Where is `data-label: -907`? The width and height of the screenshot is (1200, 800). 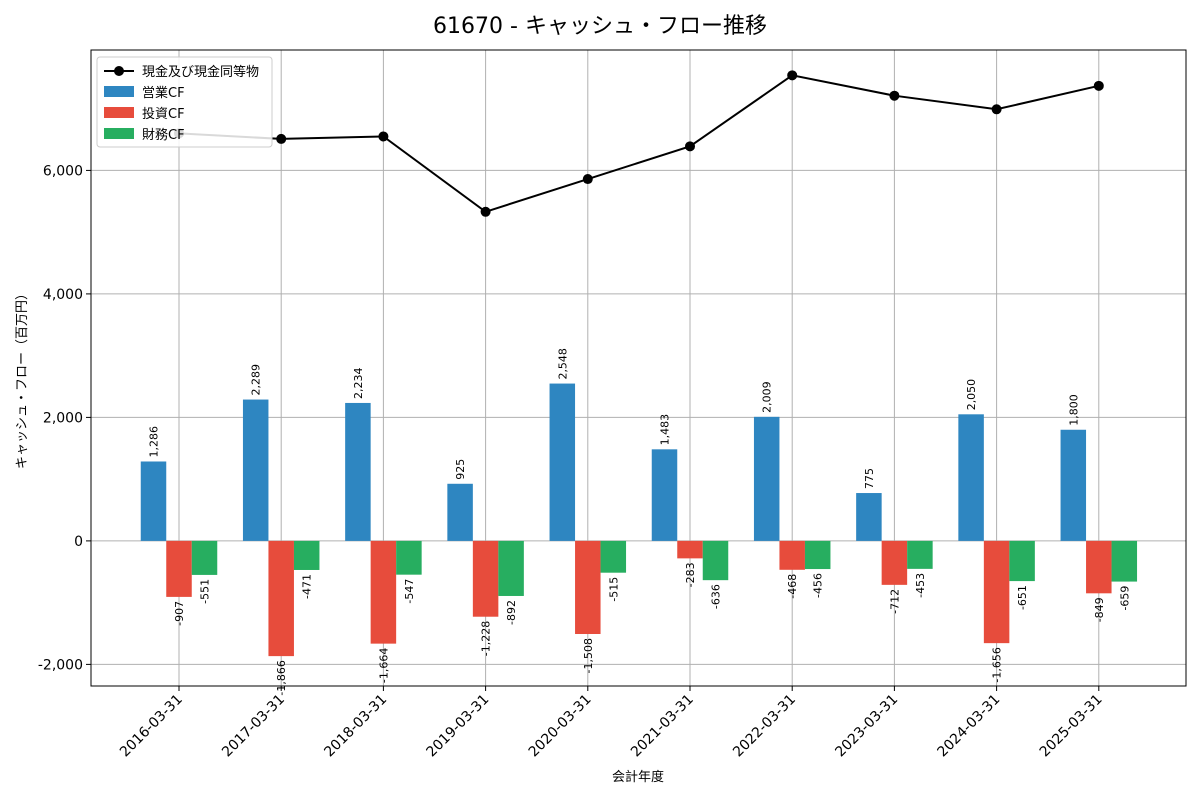
data-label: -907 is located at coordinates (179, 613).